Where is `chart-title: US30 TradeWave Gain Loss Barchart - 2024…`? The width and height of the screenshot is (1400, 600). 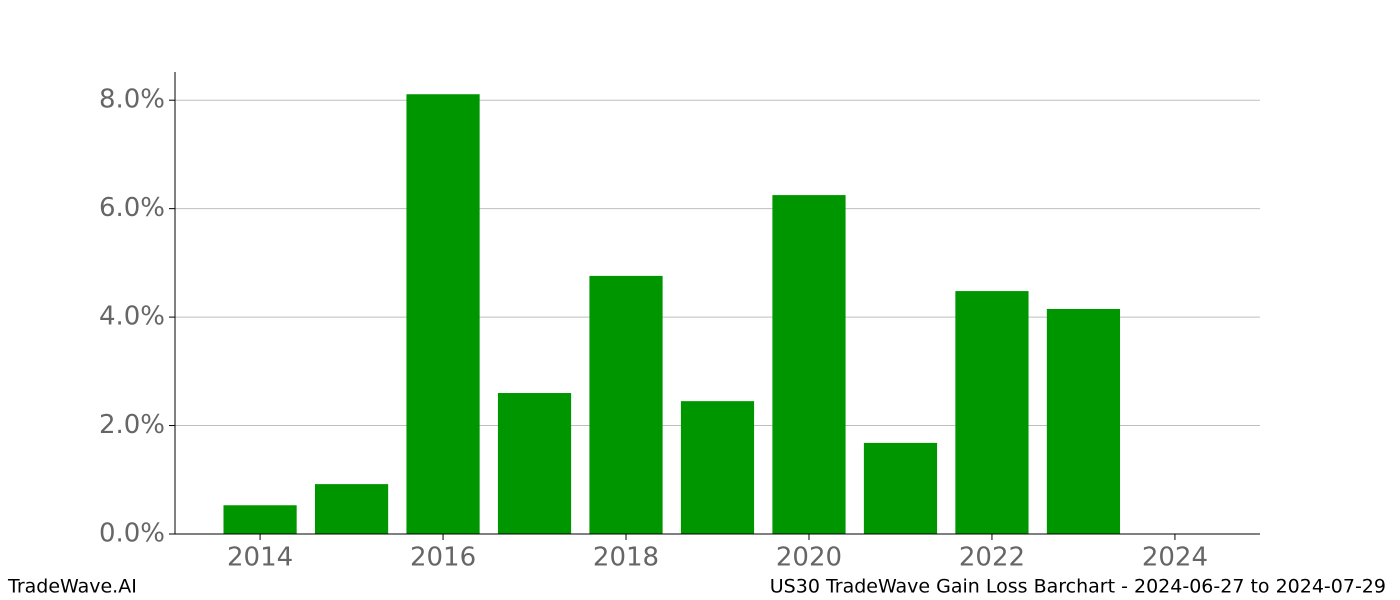
chart-title: US30 TradeWave Gain Loss Barchart - 2024… is located at coordinates (1078, 587).